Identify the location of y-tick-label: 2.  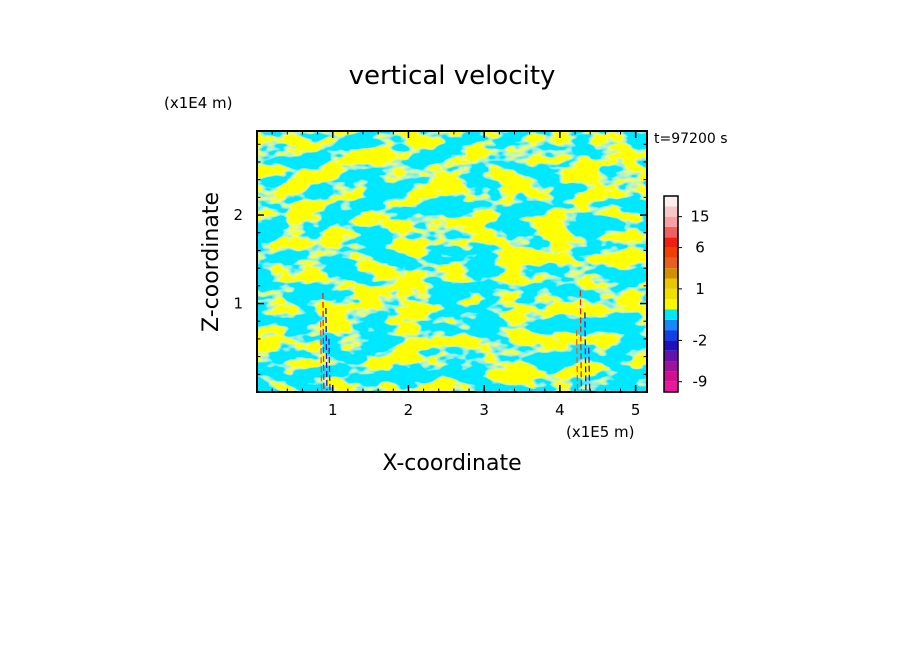
(238, 215).